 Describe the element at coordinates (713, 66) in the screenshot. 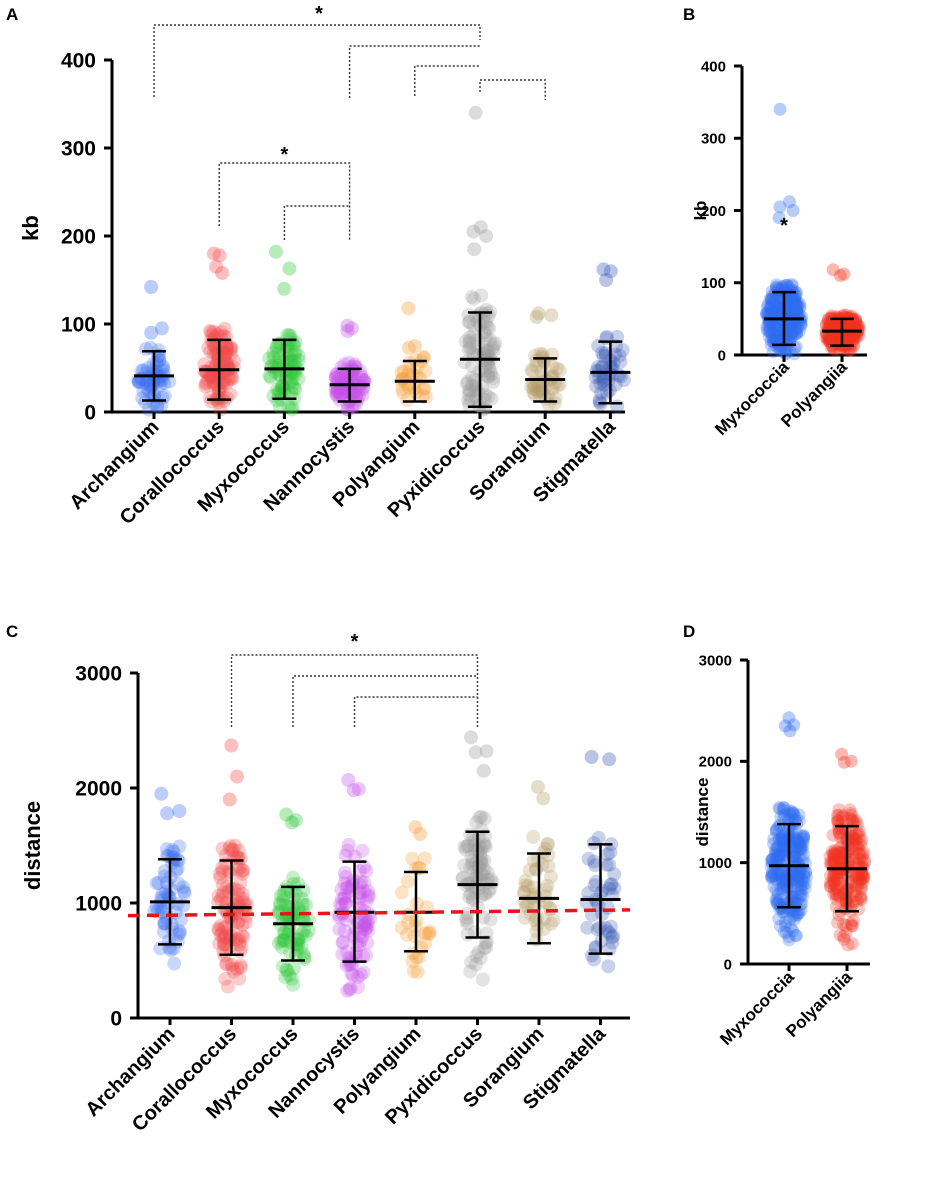

I see `y-tick-label: 400` at that location.